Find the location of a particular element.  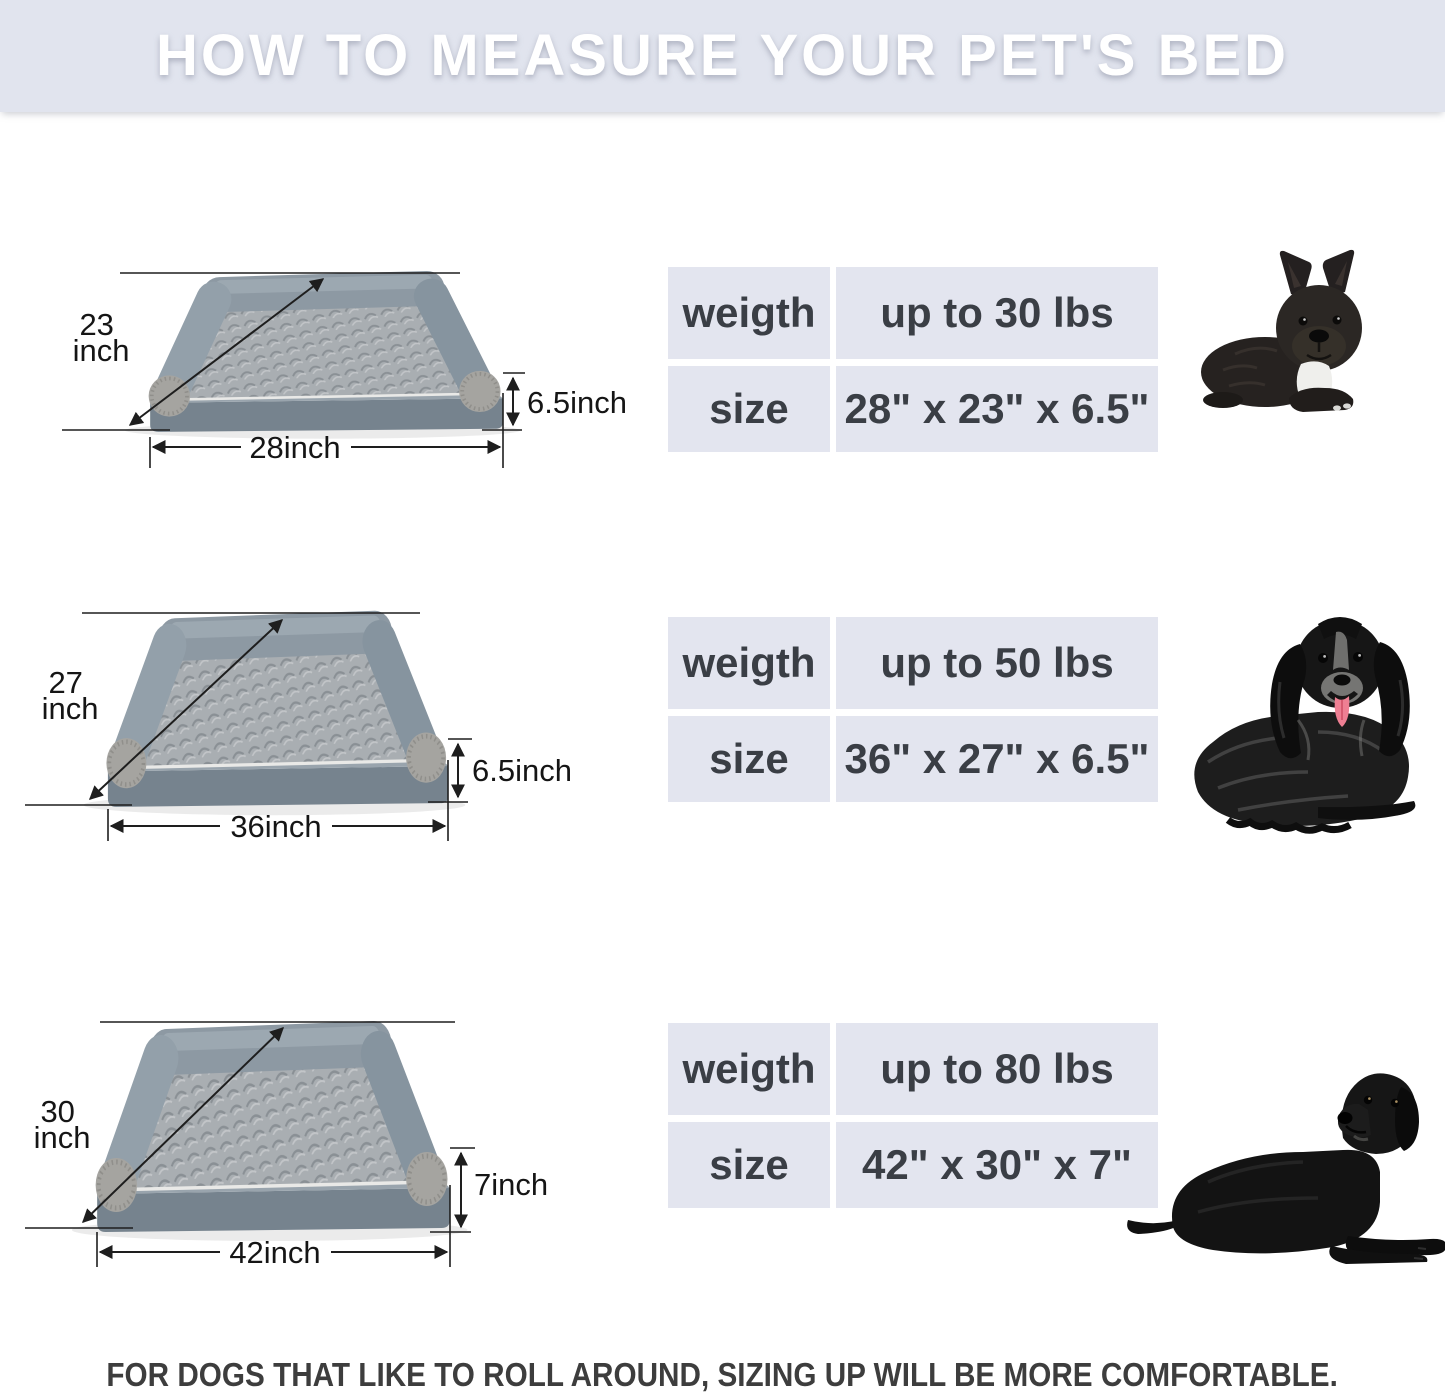

cocker-spaniel-photo is located at coordinates (1305, 725).